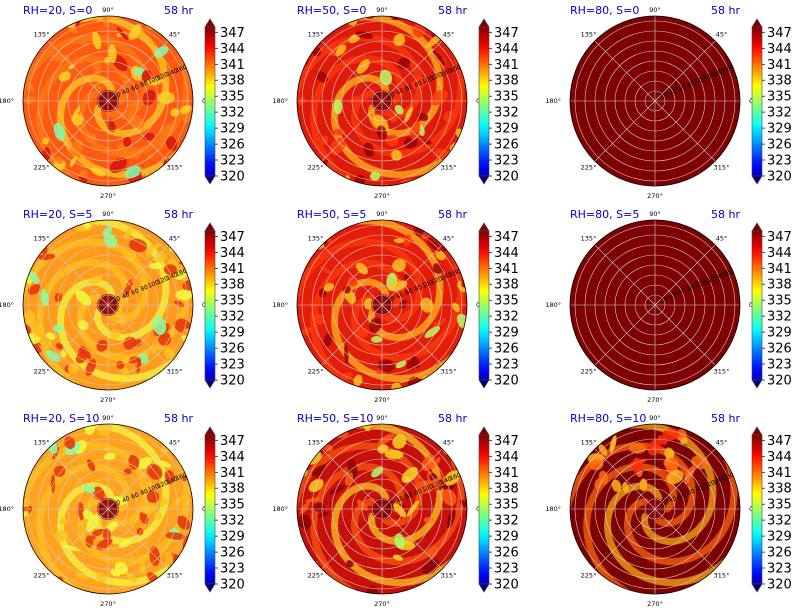 Image resolution: width=793 pixels, height=612 pixels. I want to click on colorbar-tick-label: 326, so click(779, 553).